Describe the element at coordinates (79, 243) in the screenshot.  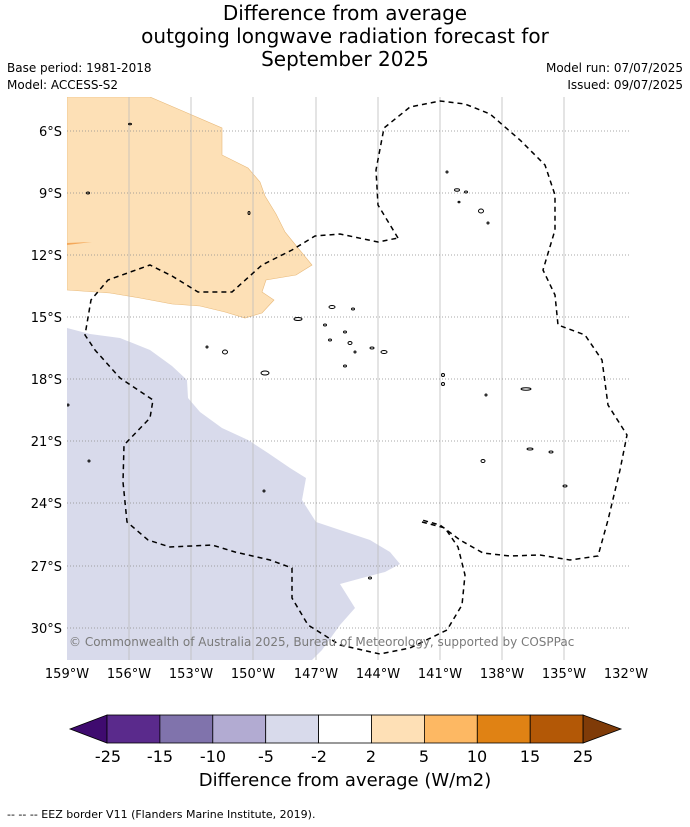
I see `orange-sliver` at that location.